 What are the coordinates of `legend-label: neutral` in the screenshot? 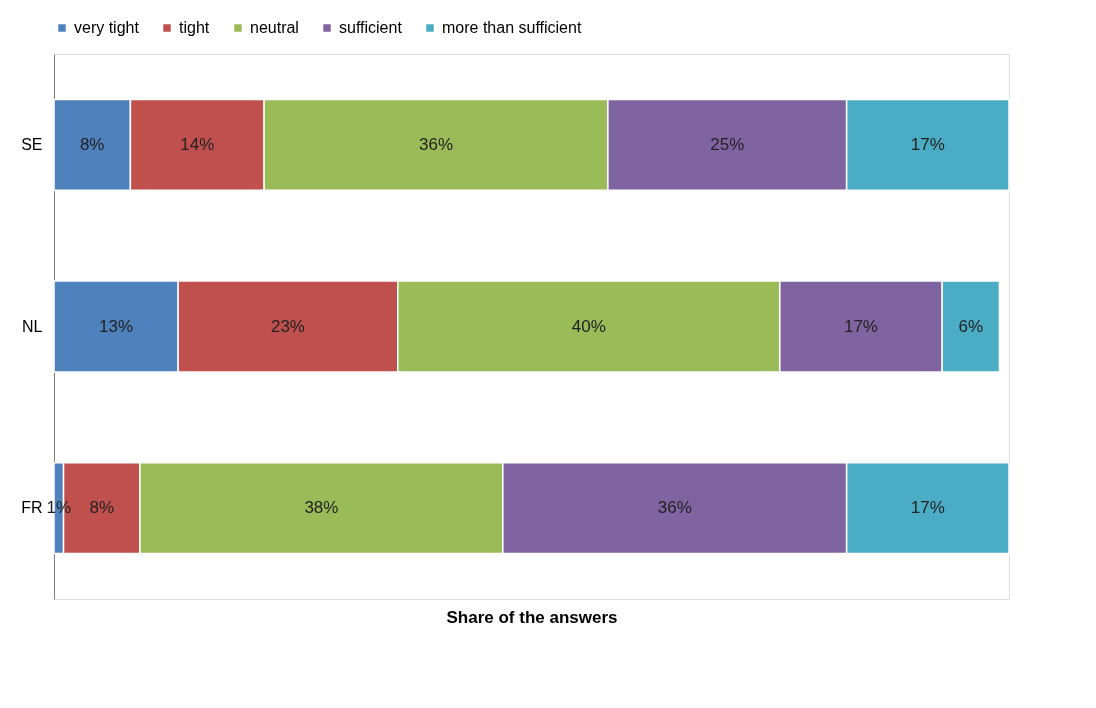 It's located at (274, 27).